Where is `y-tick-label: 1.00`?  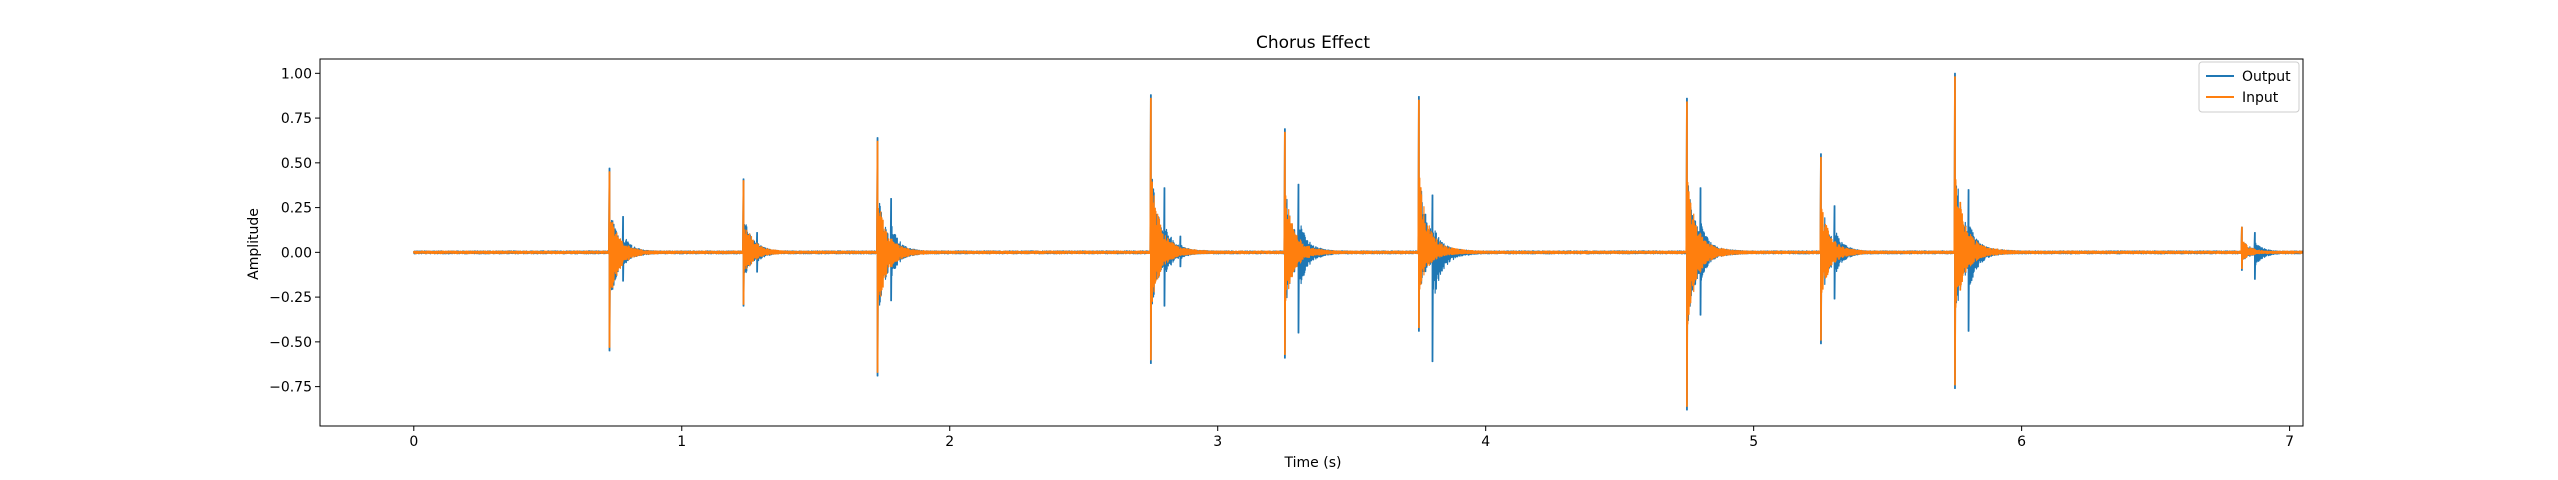 y-tick-label: 1.00 is located at coordinates (296, 74).